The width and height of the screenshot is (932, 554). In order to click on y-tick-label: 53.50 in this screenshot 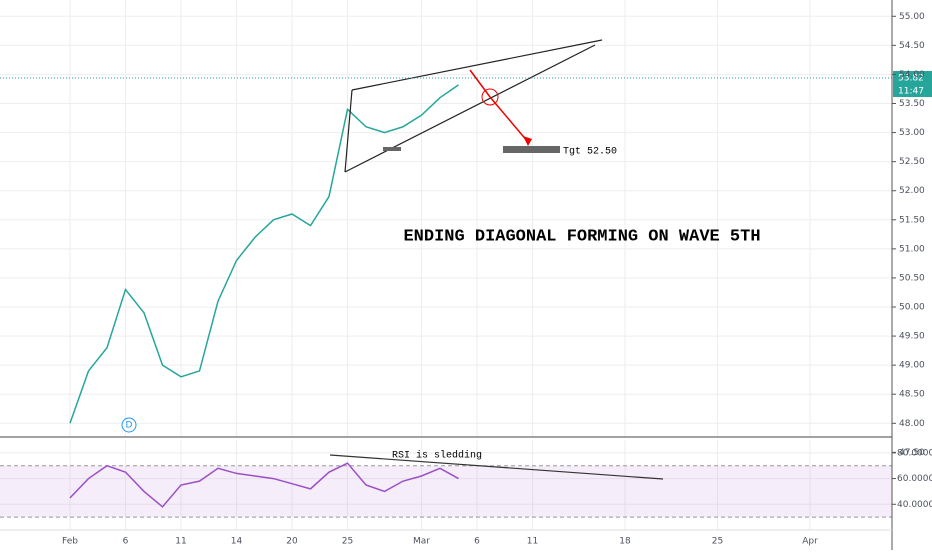, I will do `click(912, 104)`.